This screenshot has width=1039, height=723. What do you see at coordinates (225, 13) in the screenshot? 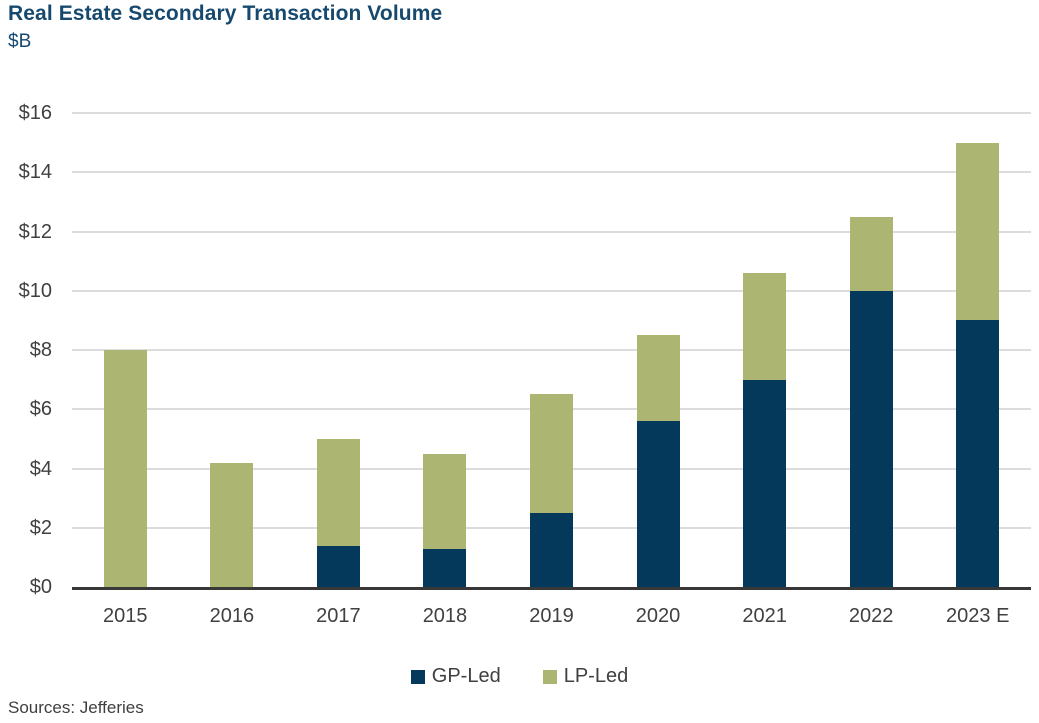
I see `chart-title: Real Estate Secondary Transaction Volume` at bounding box center [225, 13].